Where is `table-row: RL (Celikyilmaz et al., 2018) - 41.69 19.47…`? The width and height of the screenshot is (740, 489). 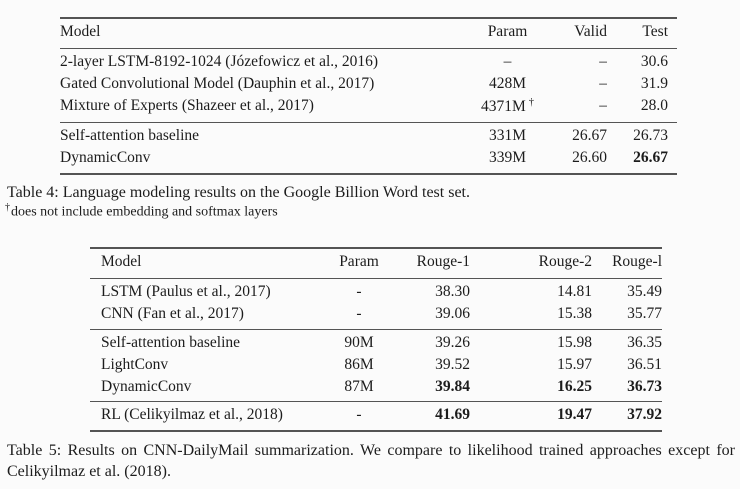
table-row: RL (Celikyilmaz et al., 2018) - 41.69 19.47… is located at coordinates (376, 416).